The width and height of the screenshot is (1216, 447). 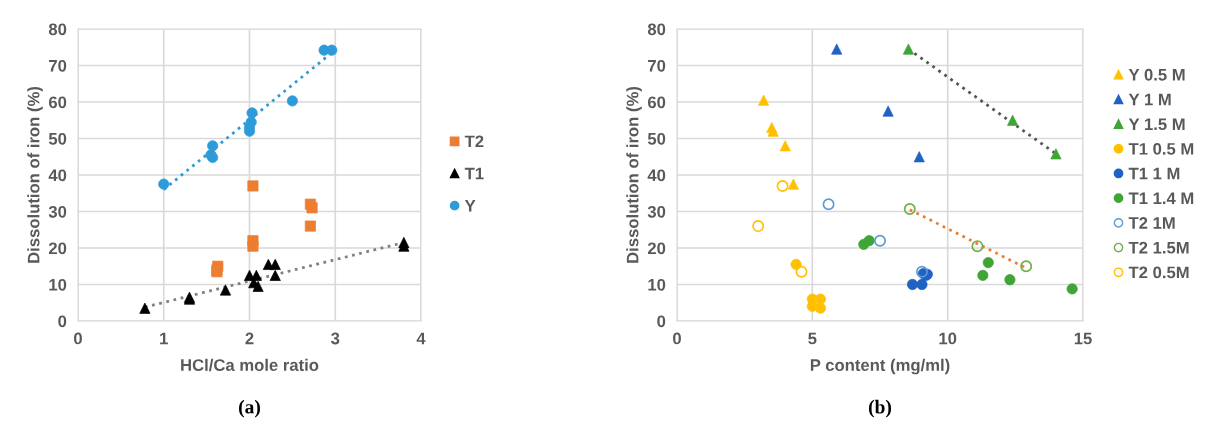 What do you see at coordinates (1149, 99) in the screenshot?
I see `legend-label: Y 1 M` at bounding box center [1149, 99].